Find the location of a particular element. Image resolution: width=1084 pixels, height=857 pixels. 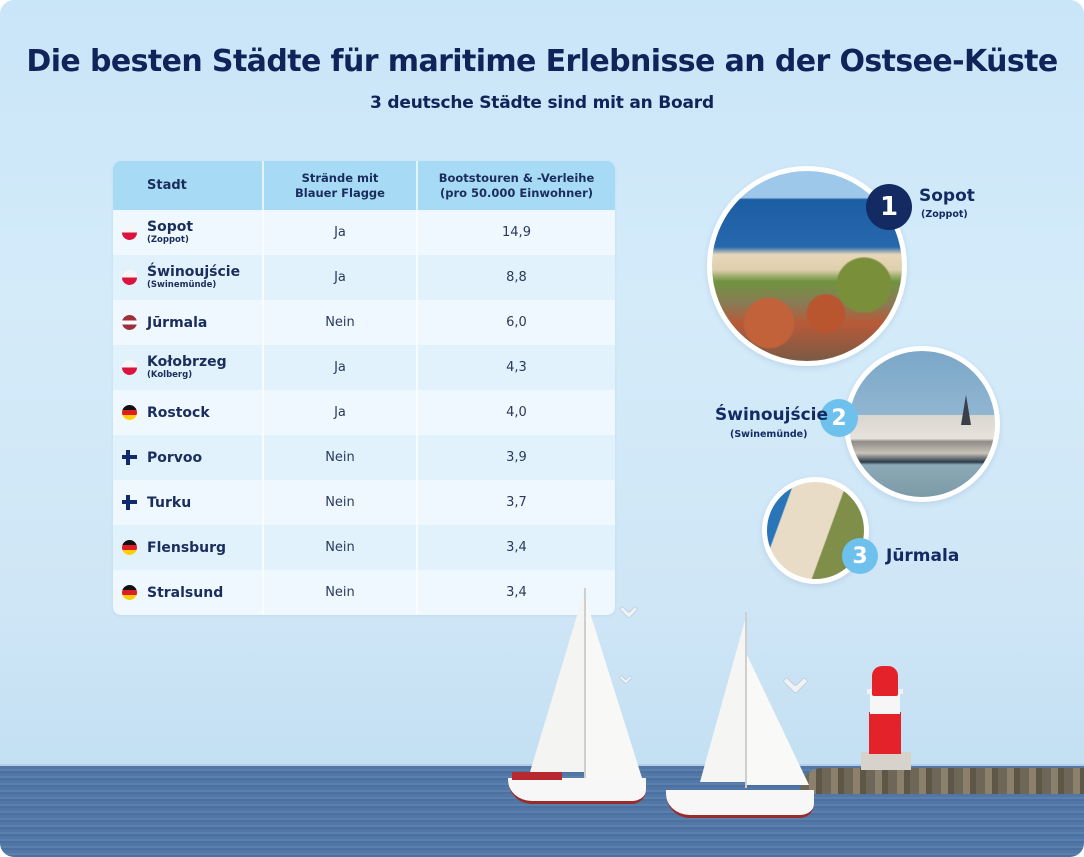

jurmala-photo is located at coordinates (815, 530).